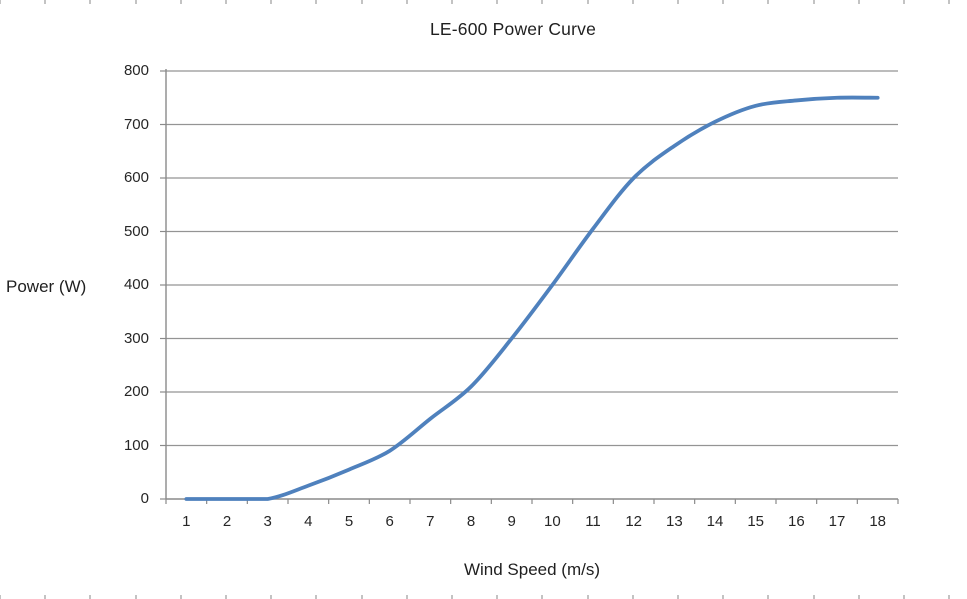 This screenshot has height=599, width=967. What do you see at coordinates (136, 177) in the screenshot?
I see `y-tick-label: 600` at bounding box center [136, 177].